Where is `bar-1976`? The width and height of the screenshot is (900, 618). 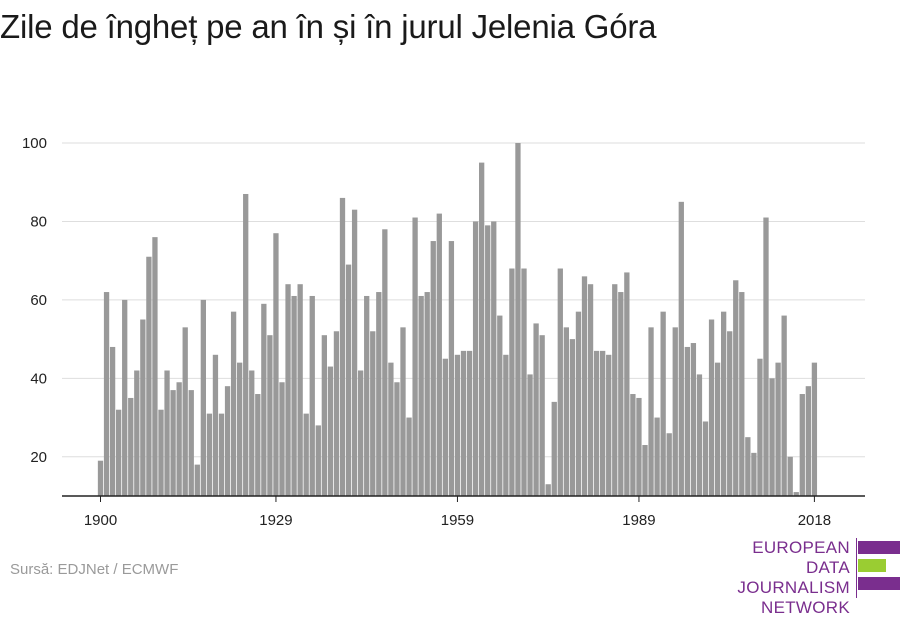 bar-1976 is located at coordinates (560, 382).